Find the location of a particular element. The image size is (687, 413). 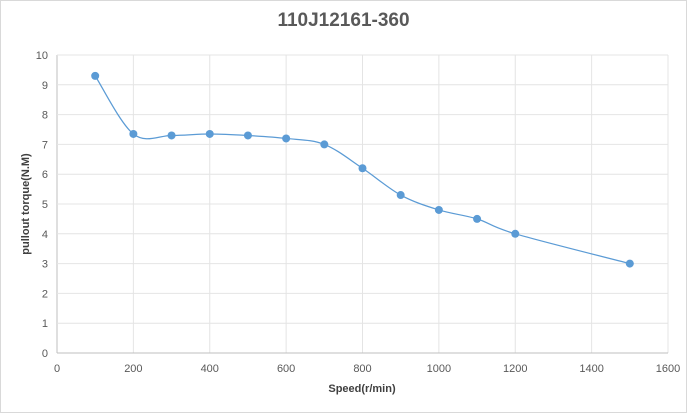

x-tick-label: 1200 is located at coordinates (515, 369).